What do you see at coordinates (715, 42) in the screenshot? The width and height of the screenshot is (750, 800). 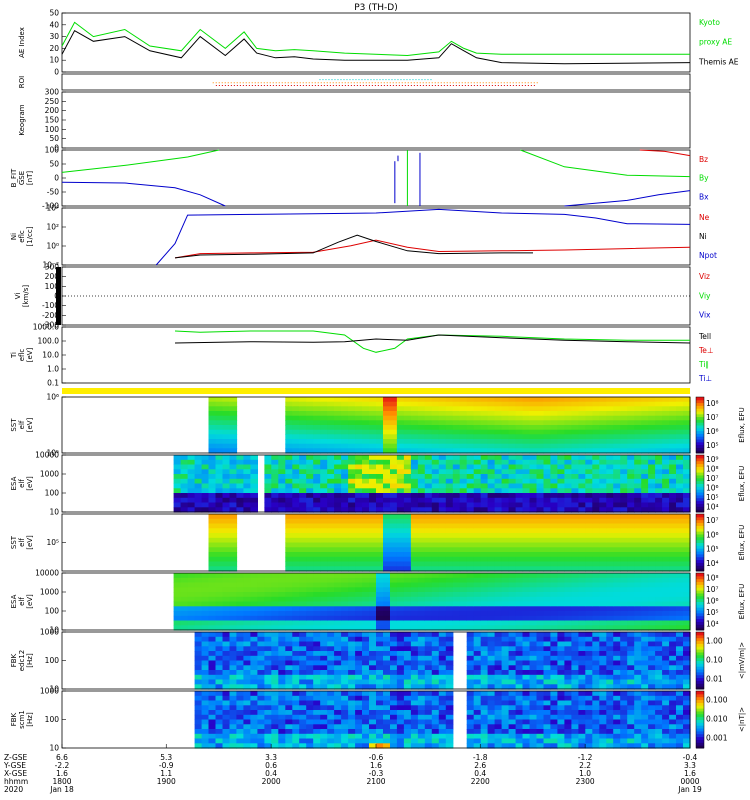 I see `legend-entry: proxy AE` at bounding box center [715, 42].